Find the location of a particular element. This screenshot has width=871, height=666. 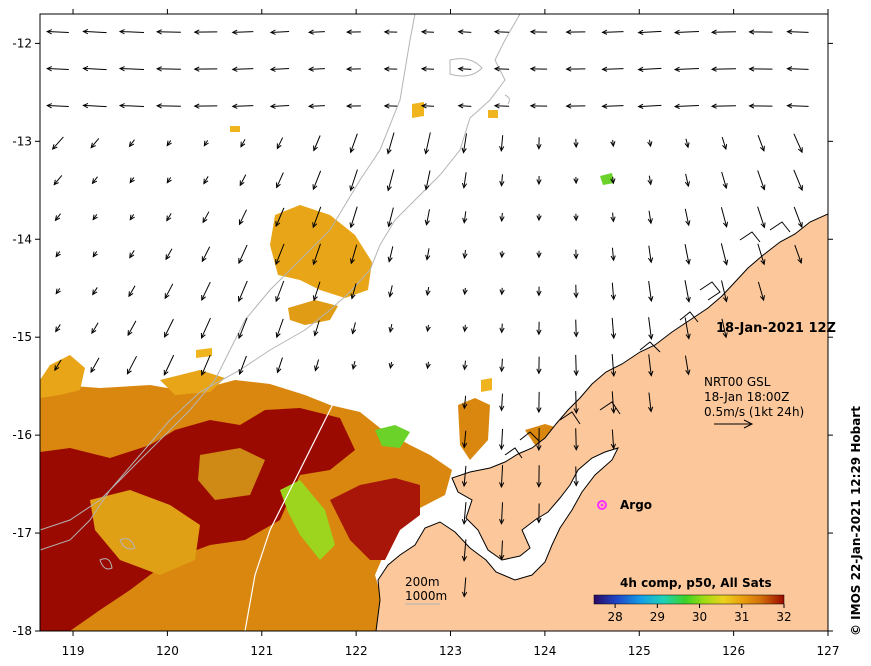

lon-tick-label: 122 is located at coordinates (356, 651).